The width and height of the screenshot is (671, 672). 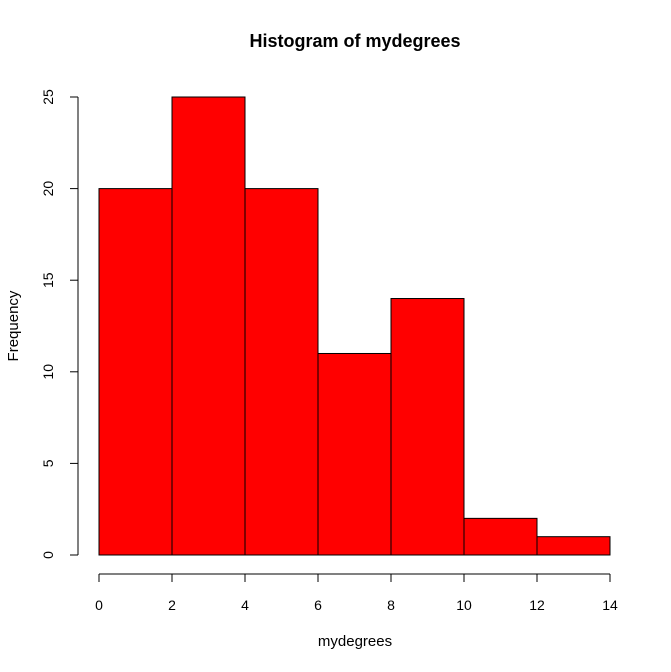 What do you see at coordinates (48, 463) in the screenshot?
I see `y-tick-label-1: 5` at bounding box center [48, 463].